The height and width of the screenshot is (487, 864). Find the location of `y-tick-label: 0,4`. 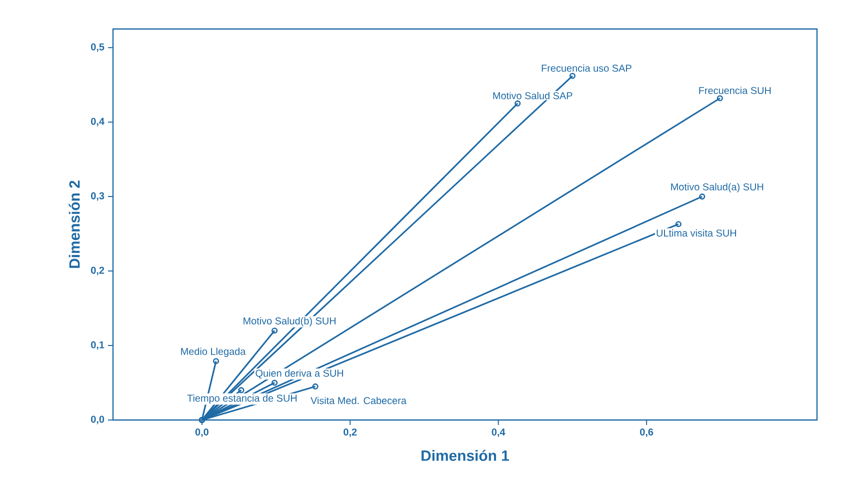

y-tick-label: 0,4 is located at coordinates (97, 122).